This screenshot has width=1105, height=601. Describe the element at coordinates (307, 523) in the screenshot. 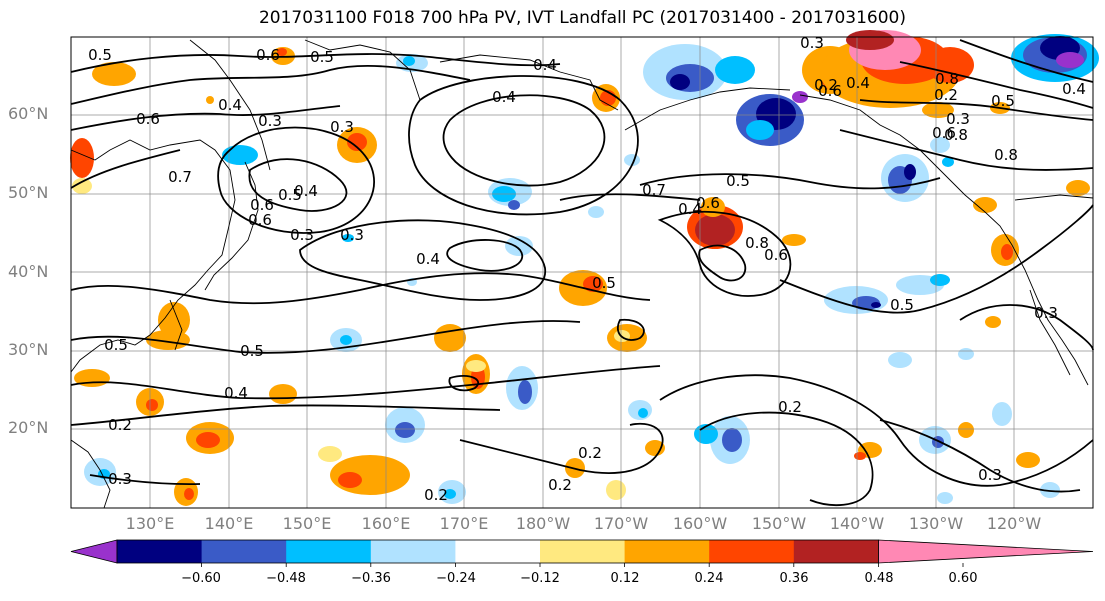

I see `lon-label-150e: 150°E` at that location.